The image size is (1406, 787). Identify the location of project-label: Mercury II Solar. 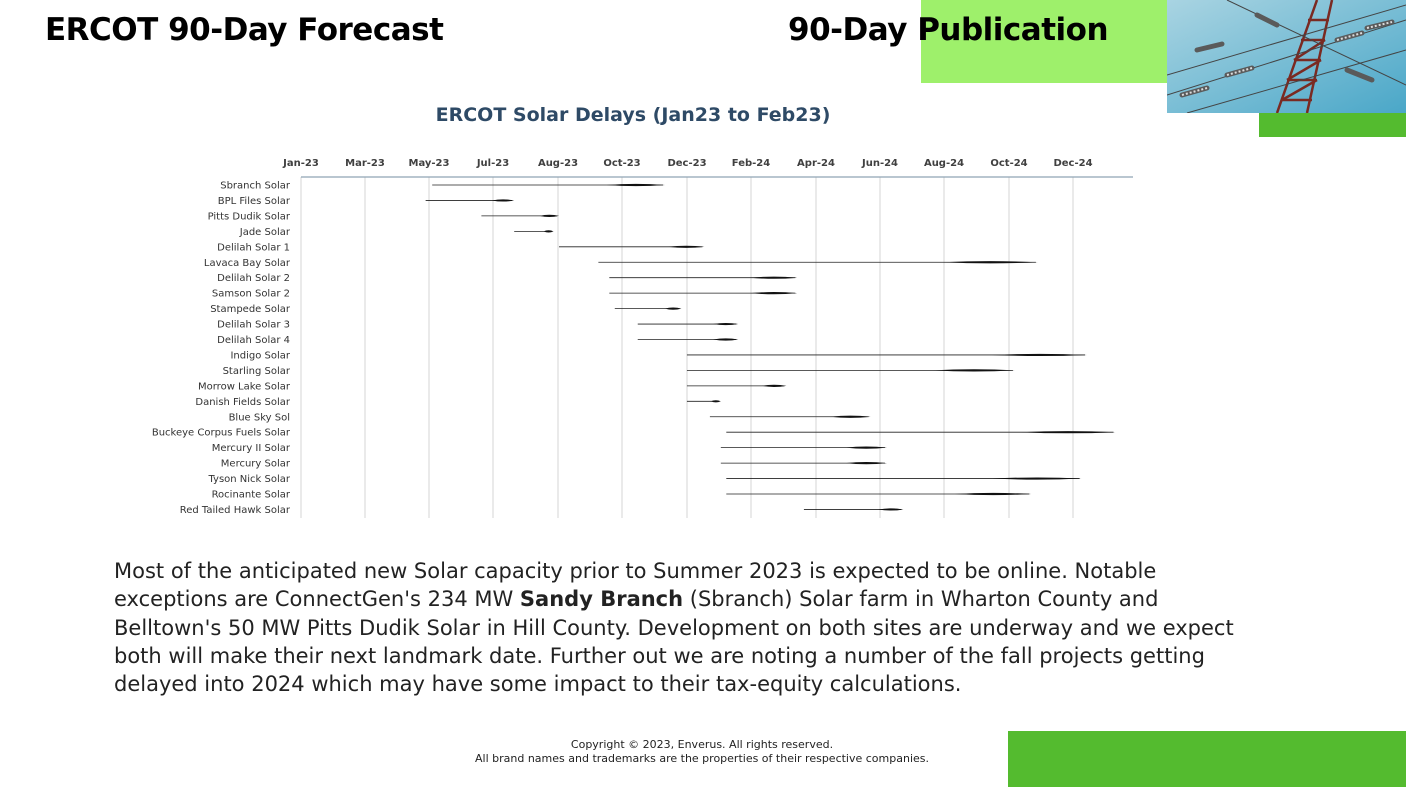
(251, 448).